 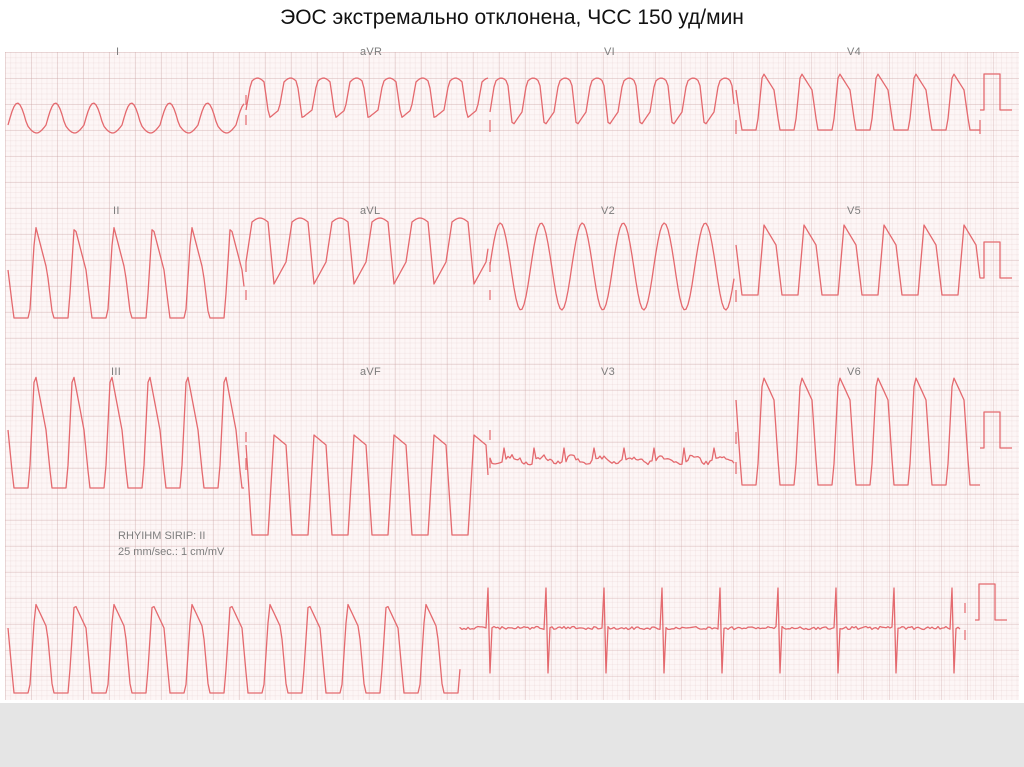 I want to click on trace-rhythm-strip-sinus, so click(x=710, y=630).